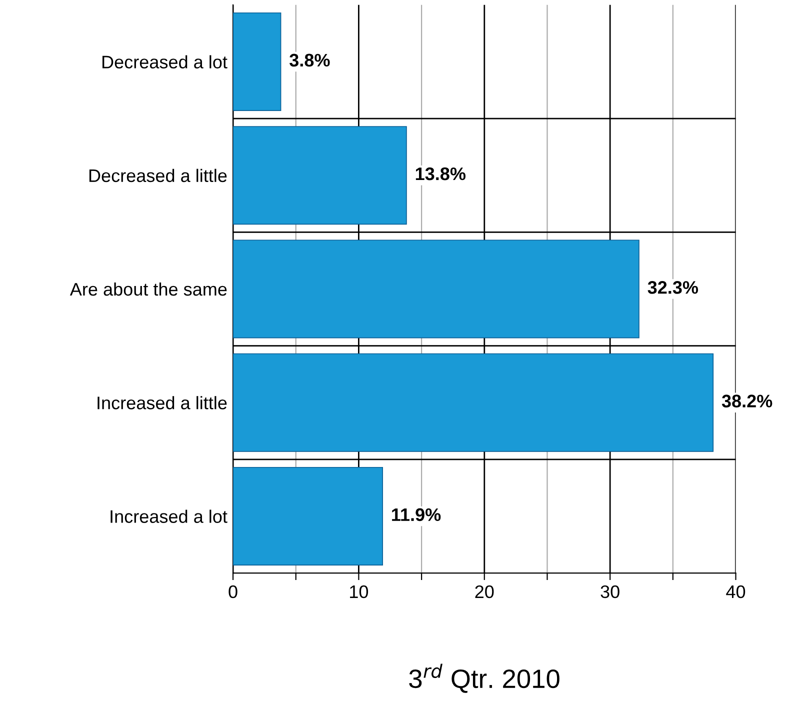 The image size is (798, 704). I want to click on data-label: 32.3%, so click(673, 287).